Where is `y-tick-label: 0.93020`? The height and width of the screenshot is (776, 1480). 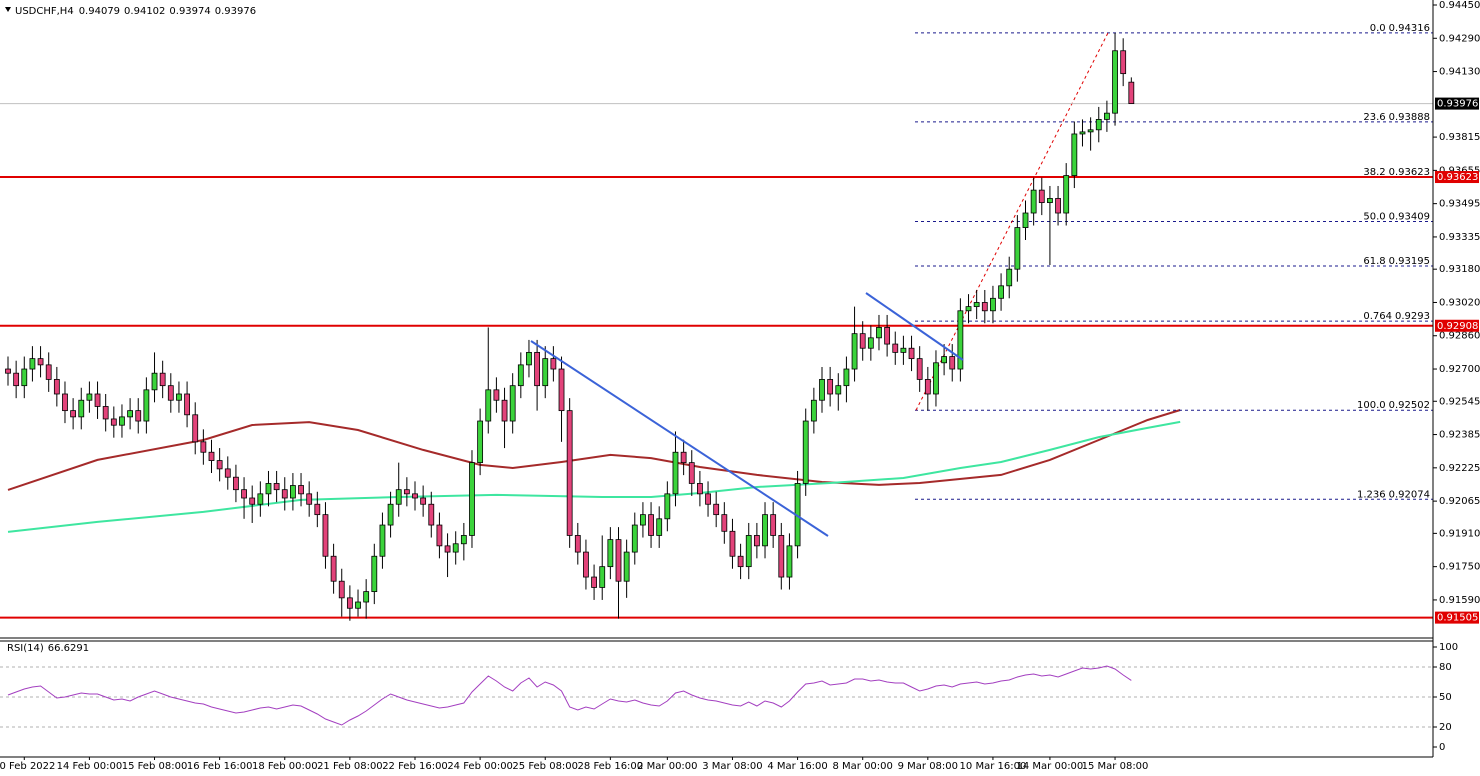 y-tick-label: 0.93020 is located at coordinates (1459, 302).